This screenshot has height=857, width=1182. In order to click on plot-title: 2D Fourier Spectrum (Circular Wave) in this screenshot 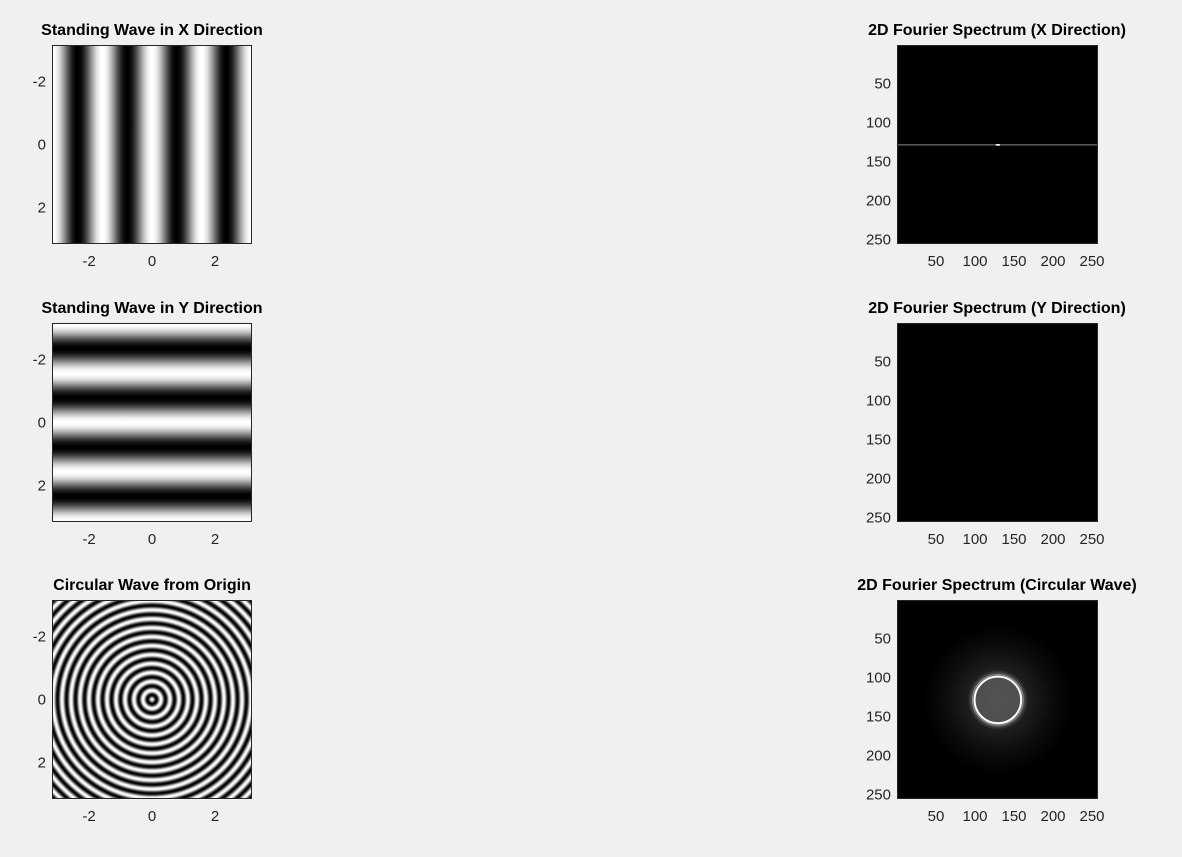, I will do `click(997, 585)`.